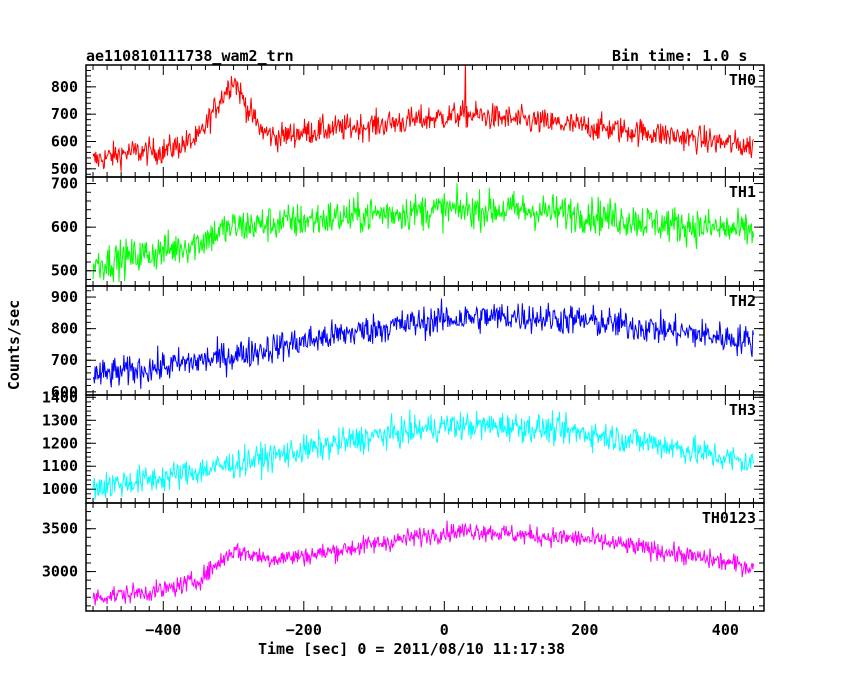  I want to click on y-tick-label: 1400, so click(60, 397).